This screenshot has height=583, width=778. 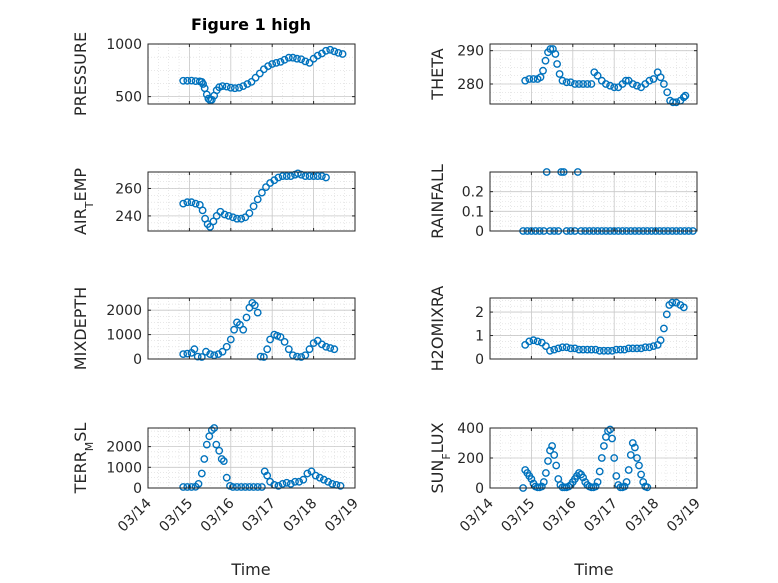 What do you see at coordinates (124, 311) in the screenshot?
I see `y-tick-label: 2000` at bounding box center [124, 311].